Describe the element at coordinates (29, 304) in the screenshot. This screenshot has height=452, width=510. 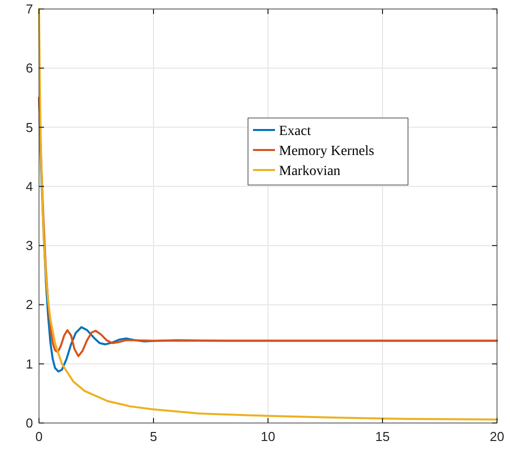
I see `y-tick-label: 2` at that location.